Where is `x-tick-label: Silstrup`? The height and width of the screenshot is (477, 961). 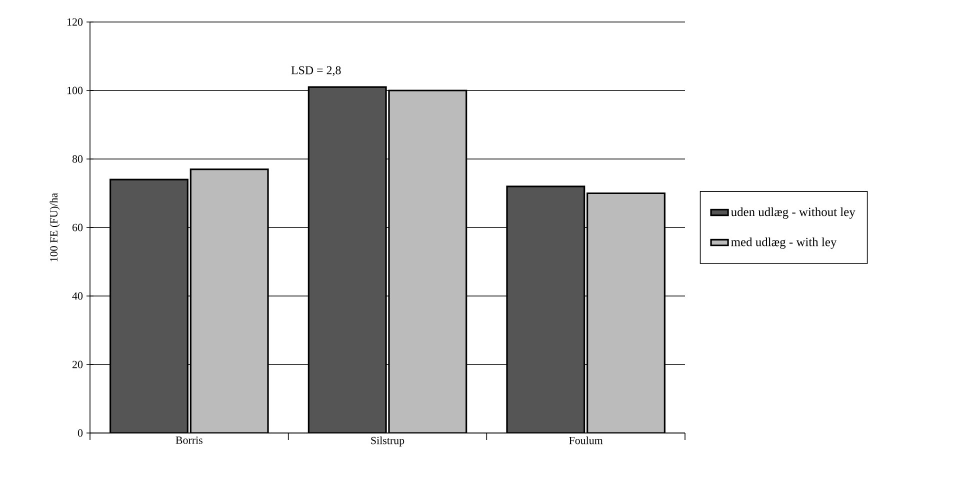 x-tick-label: Silstrup is located at coordinates (387, 441).